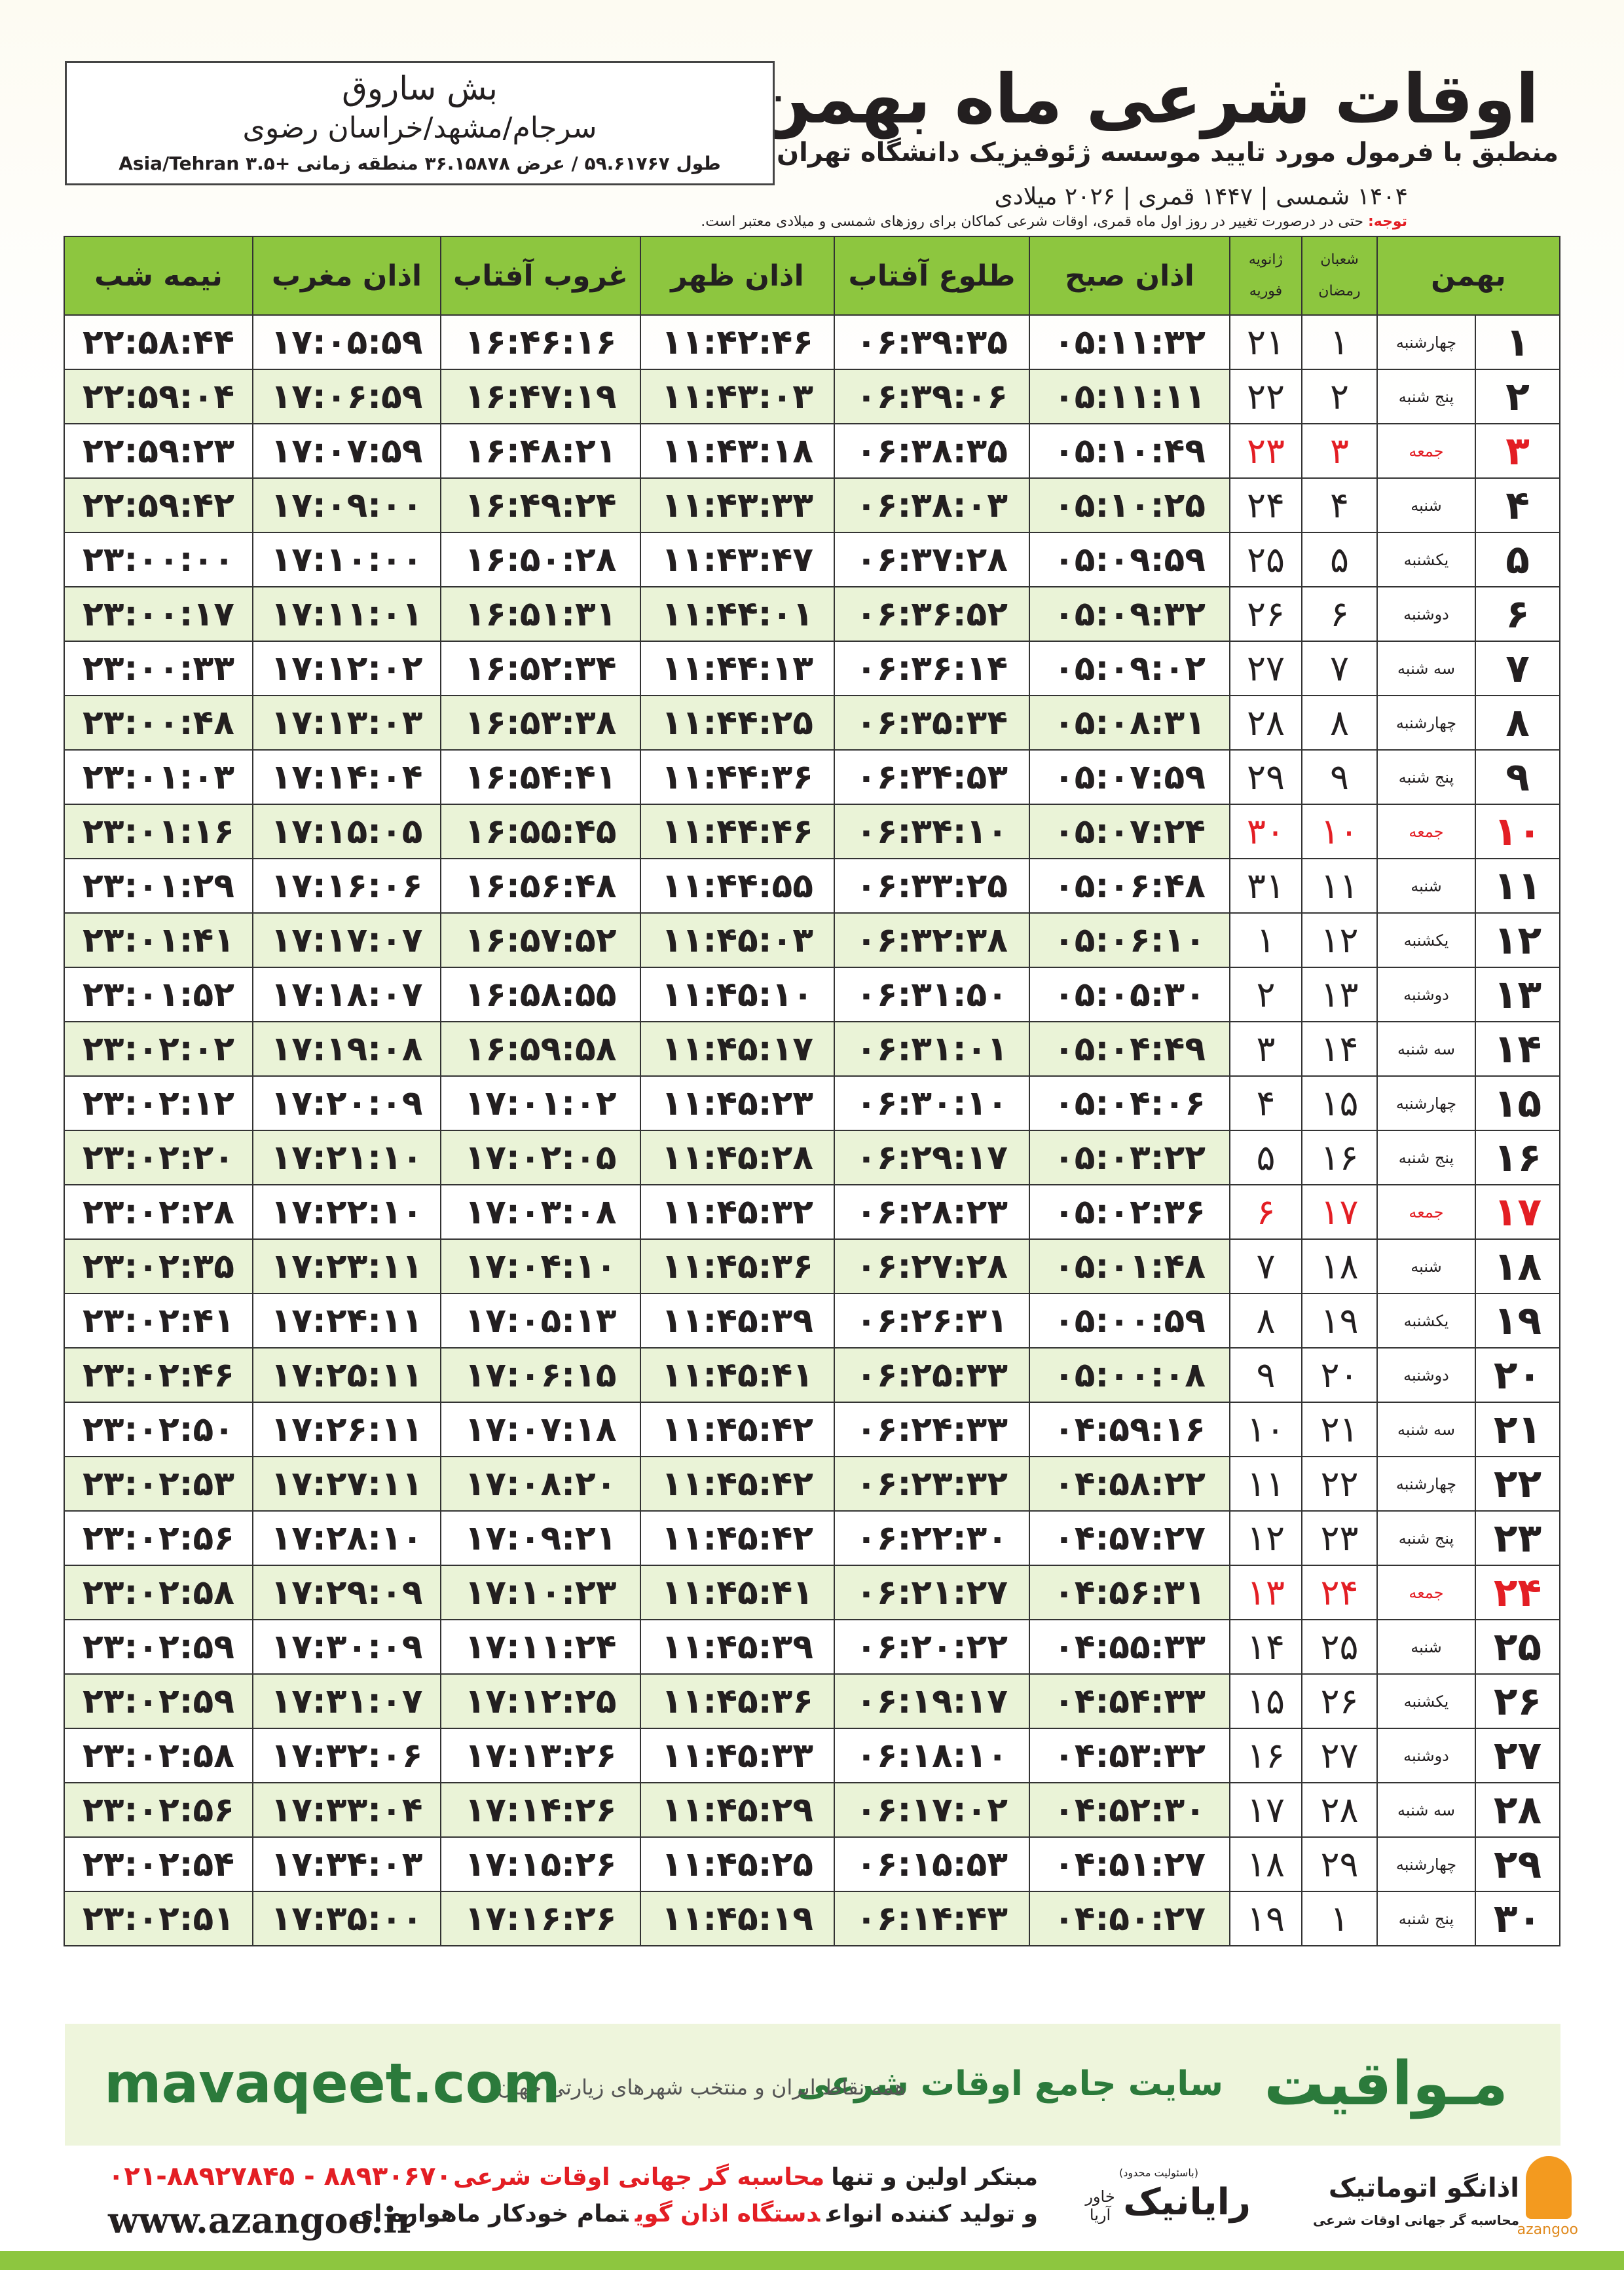 The height and width of the screenshot is (2270, 1624). What do you see at coordinates (931, 668) in the screenshot?
I see `cell: ۰۶:۳۶:۱۴` at bounding box center [931, 668].